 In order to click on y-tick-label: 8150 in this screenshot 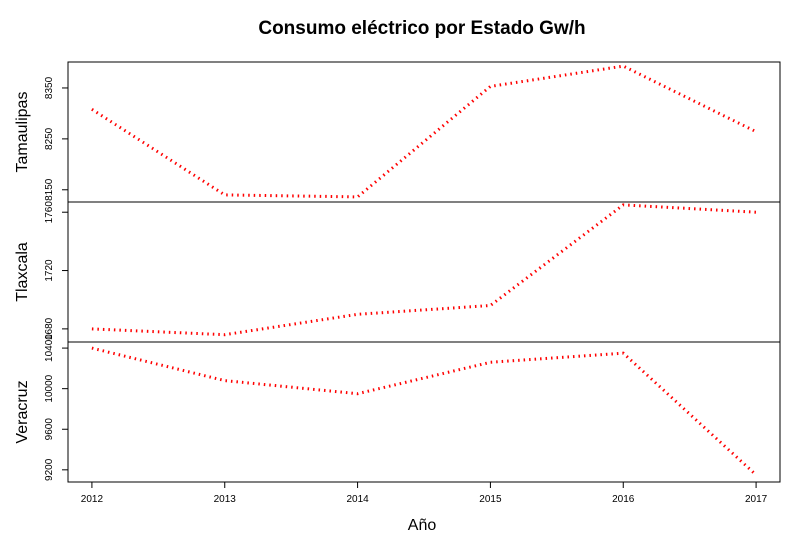, I will do `click(49, 189)`.